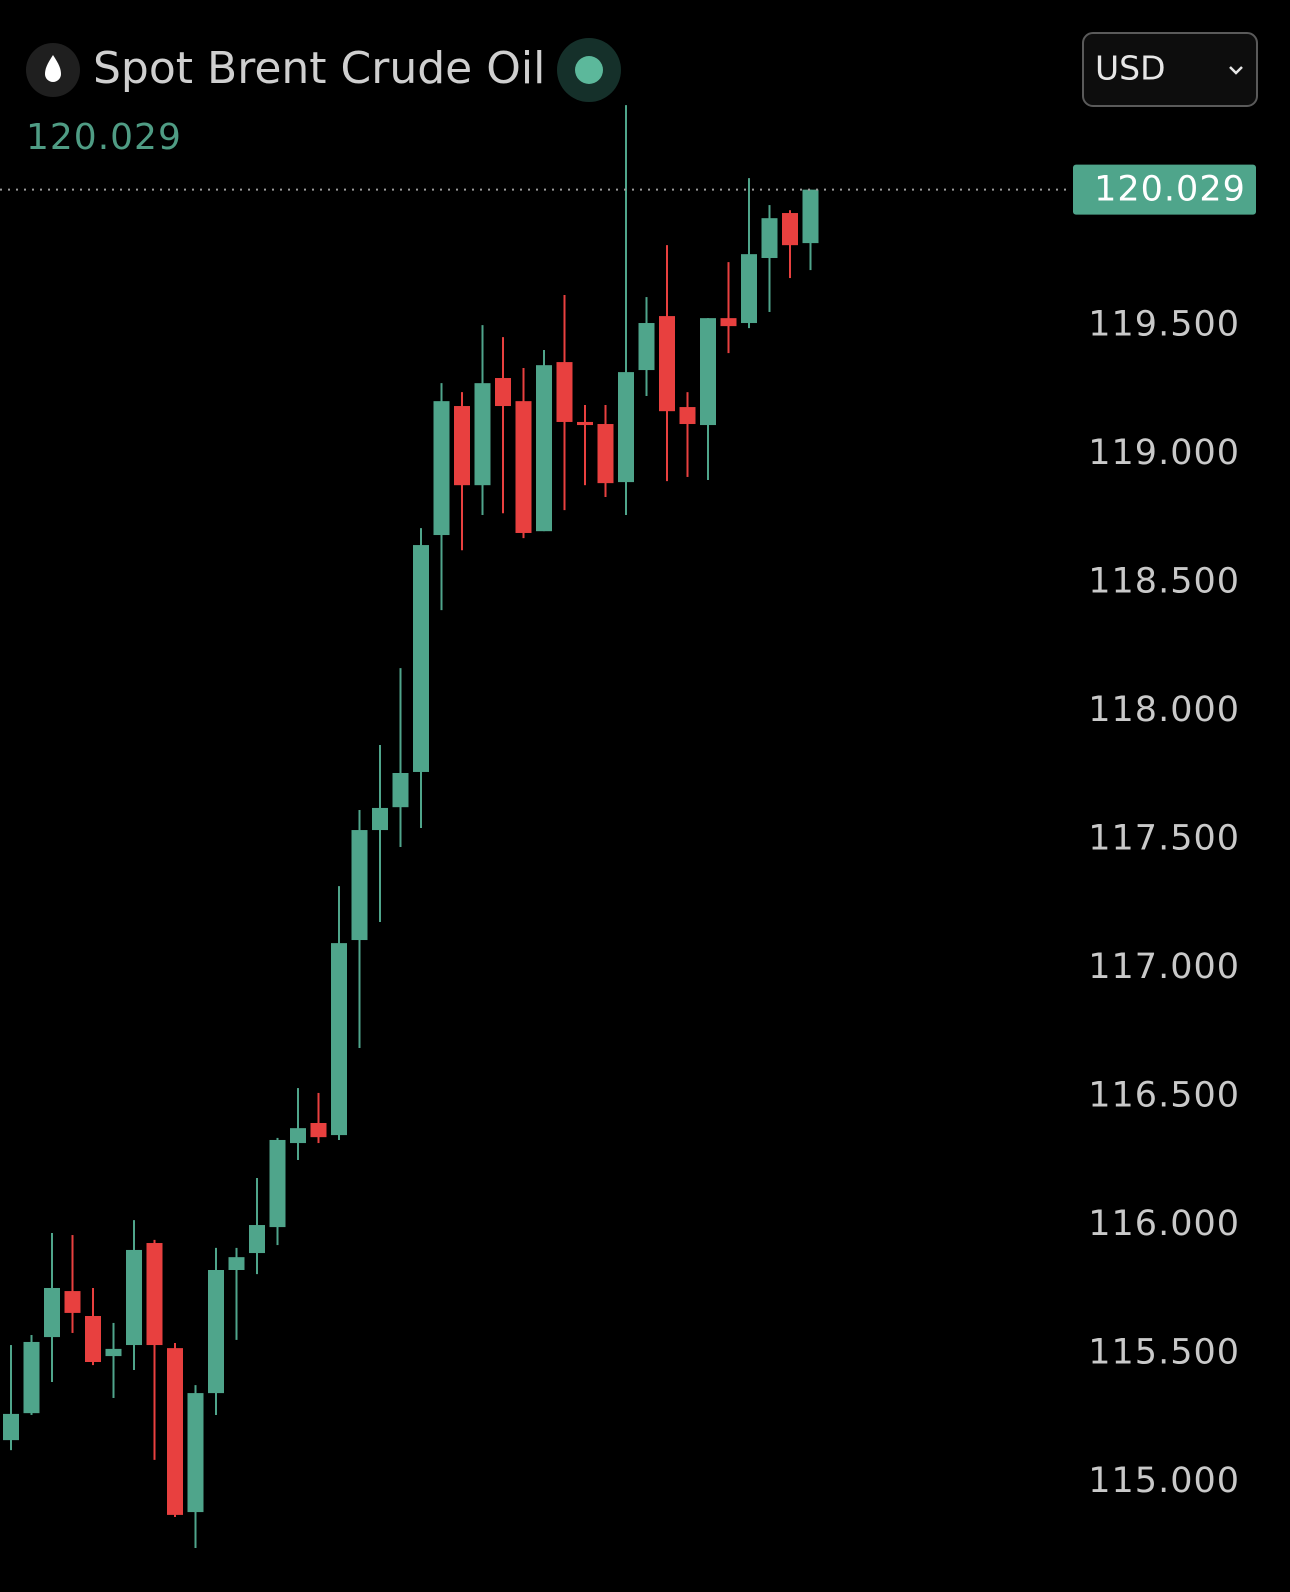 This screenshot has height=1592, width=1290. What do you see at coordinates (1236, 70) in the screenshot?
I see `chevron` at bounding box center [1236, 70].